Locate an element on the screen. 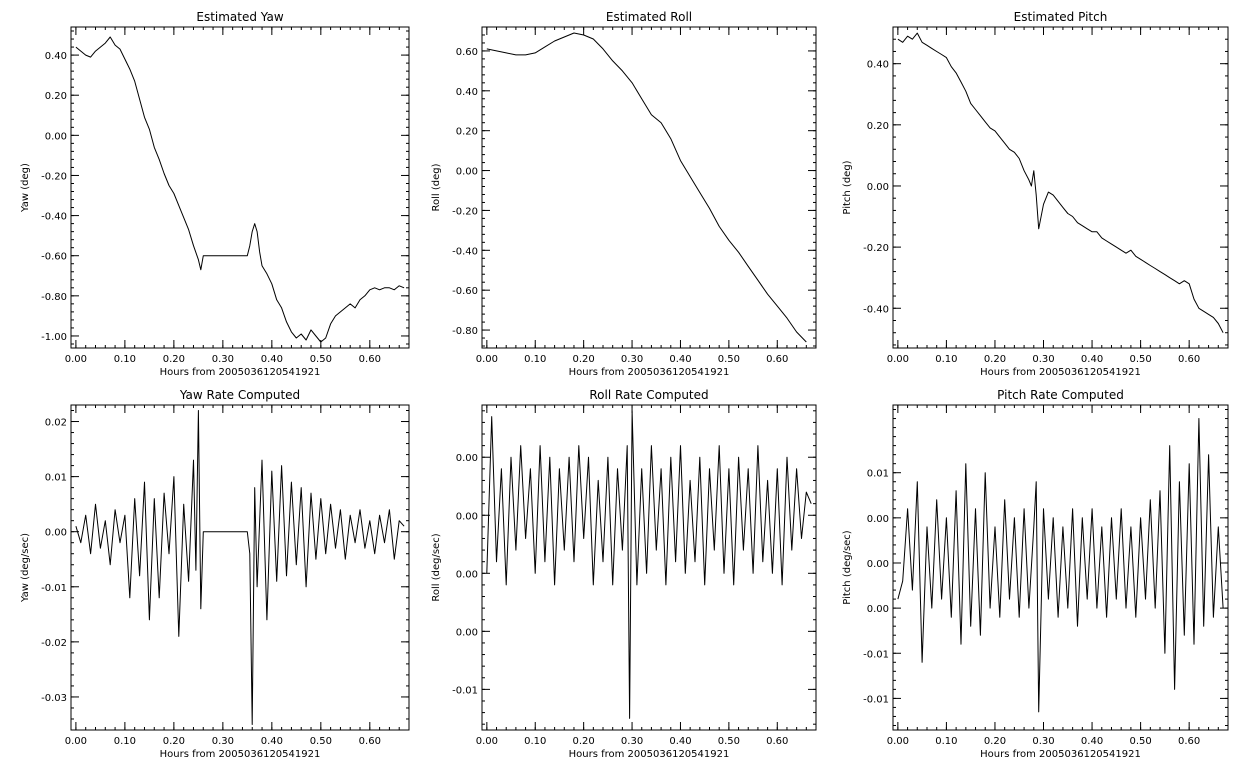 This screenshot has width=1250, height=775. chart-title: Roll Rate Computed is located at coordinates (648, 395).